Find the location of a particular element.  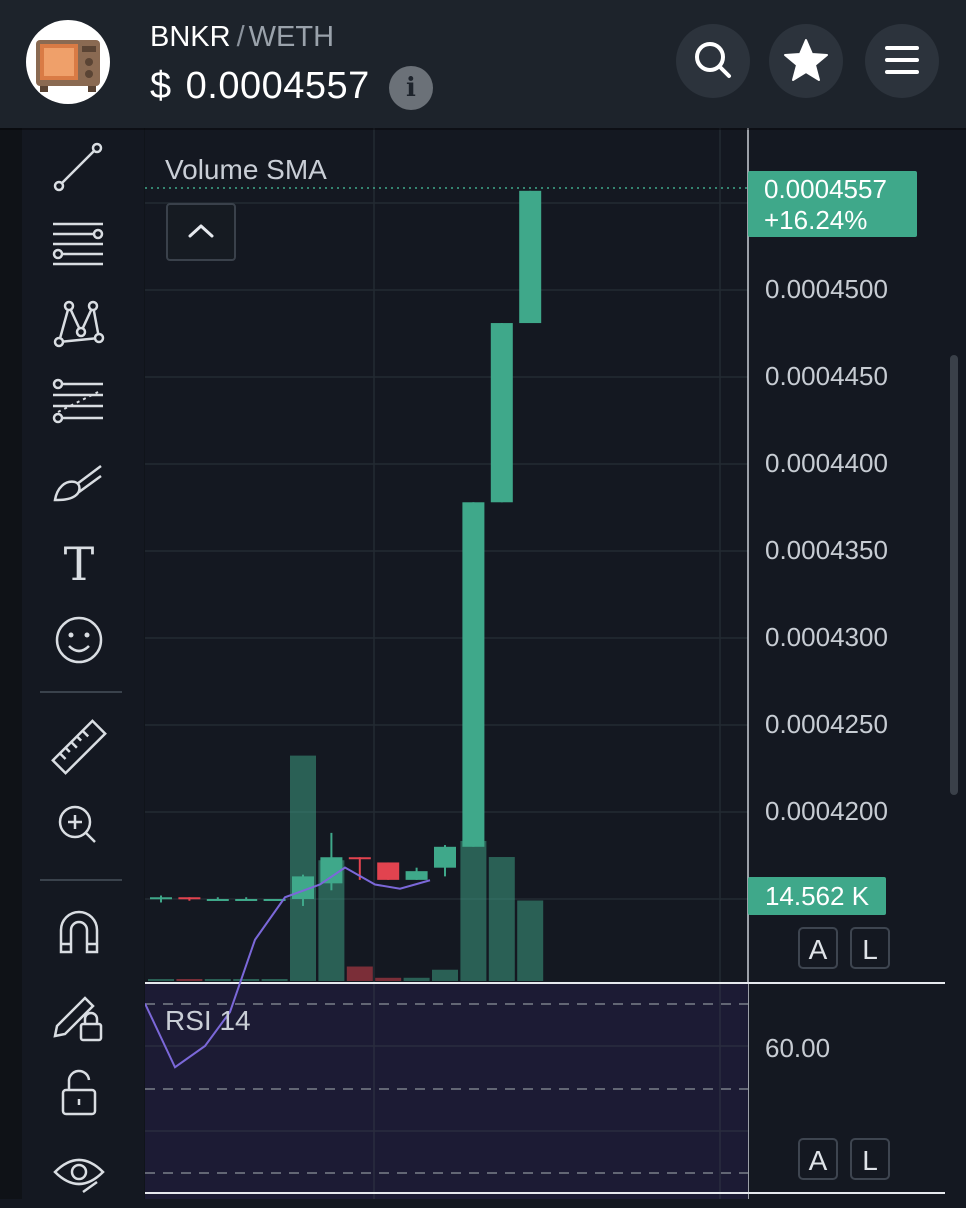

pair-header: BNKR / WETH $0.0004557 i is located at coordinates (483, 64).